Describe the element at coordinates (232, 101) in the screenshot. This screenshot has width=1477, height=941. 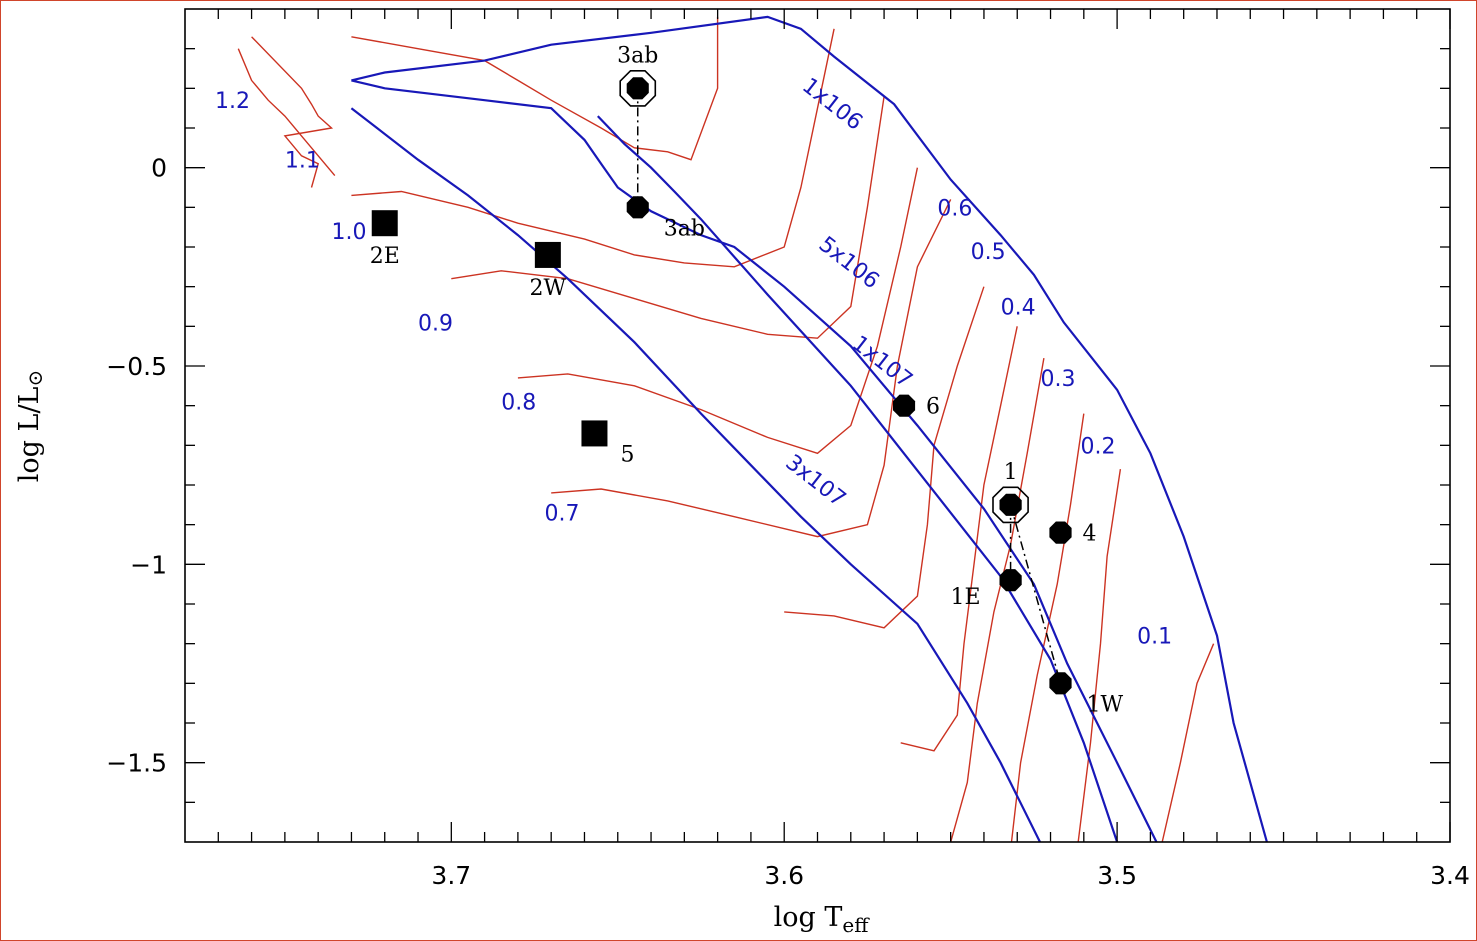
I see `mass-label-0: 1.2` at that location.